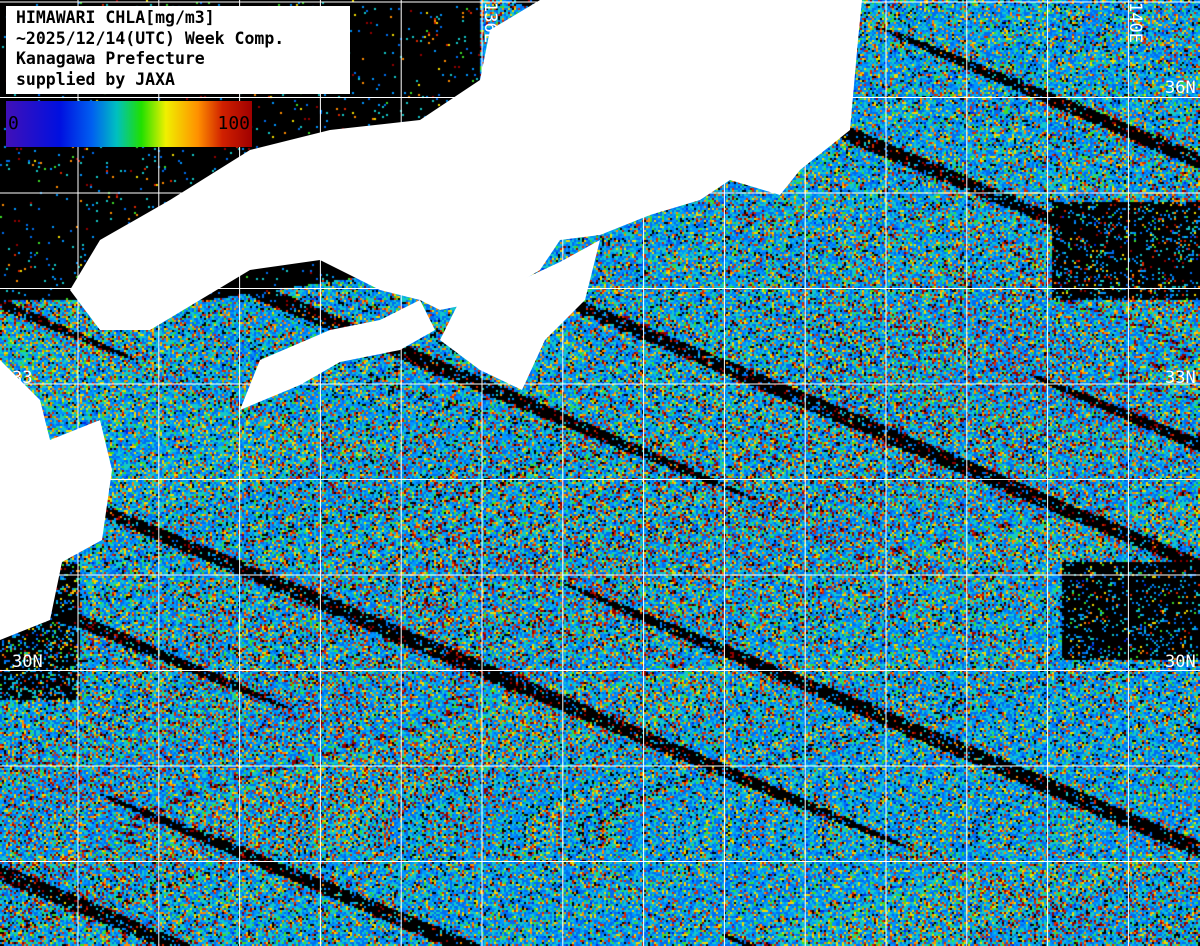 The height and width of the screenshot is (946, 1200). Describe the element at coordinates (1180, 378) in the screenshot. I see `lat-label-33n: 33N` at that location.